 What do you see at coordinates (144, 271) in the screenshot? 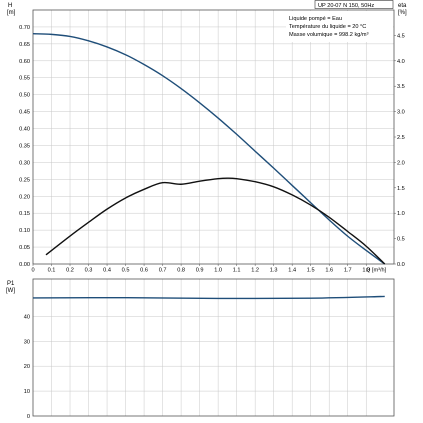
I see `x-tick-label: 0.6` at bounding box center [144, 271].